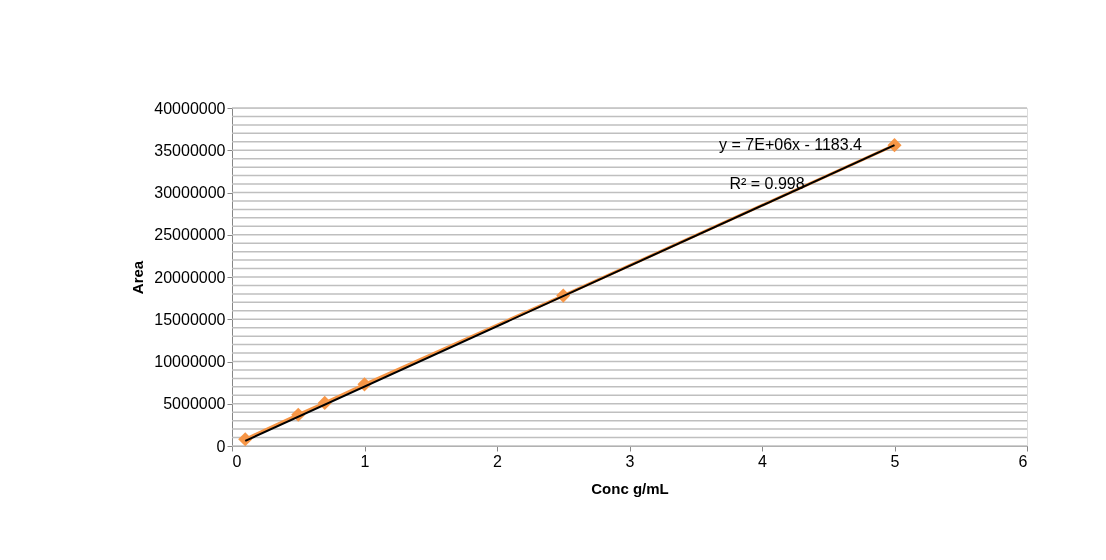 The image size is (1106, 560). Describe the element at coordinates (630, 488) in the screenshot. I see `x-axis-title: Conc g/mL` at that location.